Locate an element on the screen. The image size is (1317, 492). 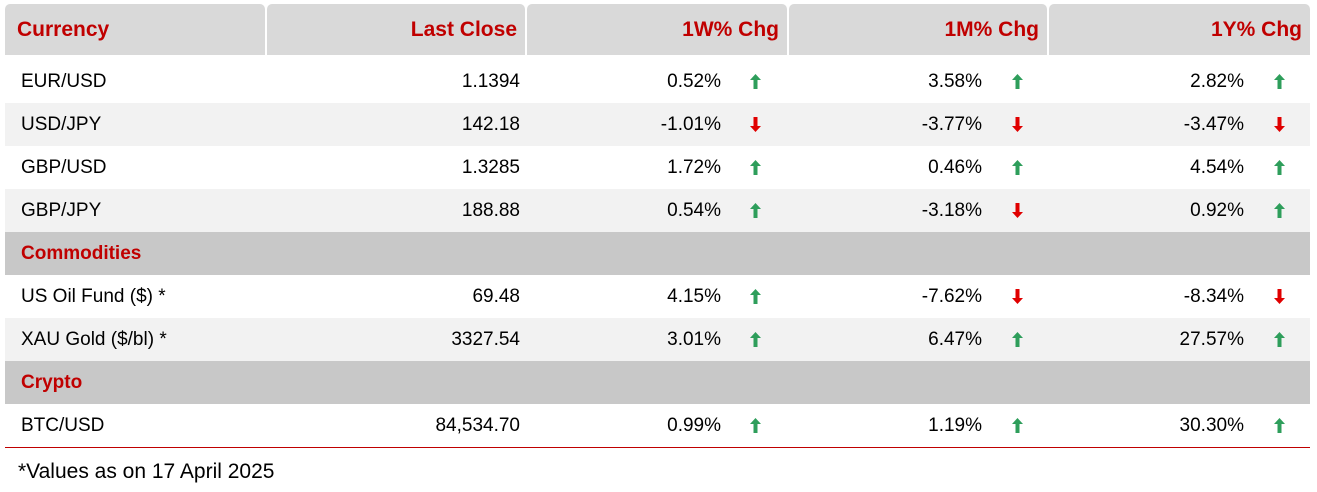
change-1y-value: 4.54% is located at coordinates (1217, 167).